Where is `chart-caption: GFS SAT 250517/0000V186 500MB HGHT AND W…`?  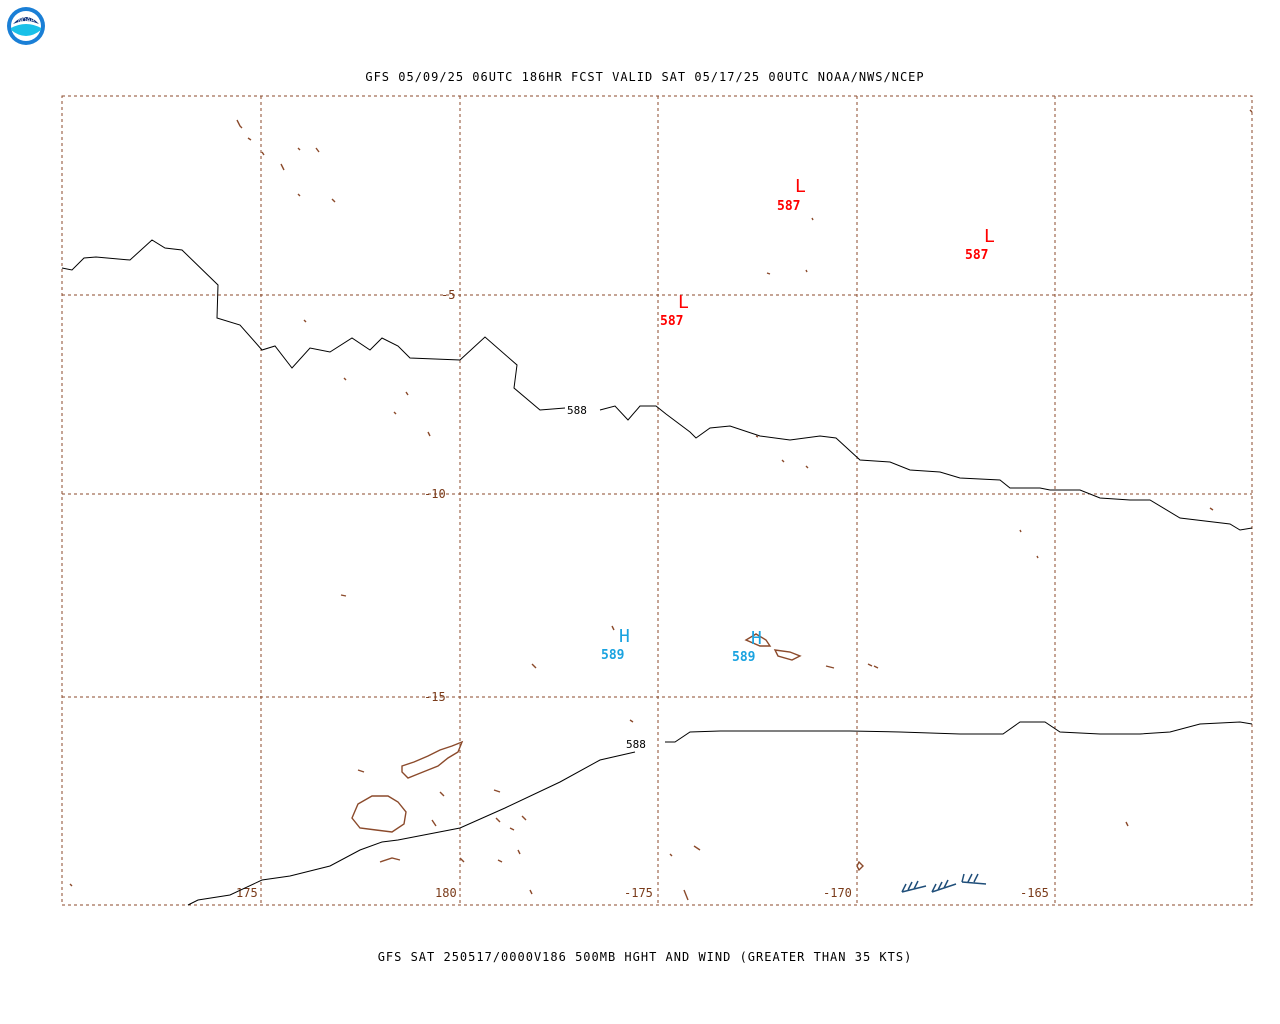 chart-caption: GFS SAT 250517/0000V186 500MB HGHT AND W… is located at coordinates (645, 957).